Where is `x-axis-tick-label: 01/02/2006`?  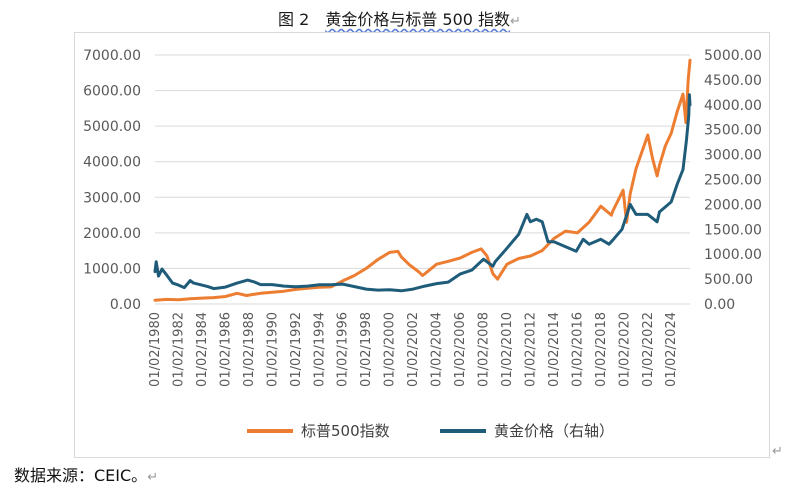
x-axis-tick-label: 01/02/2006 is located at coordinates (460, 349).